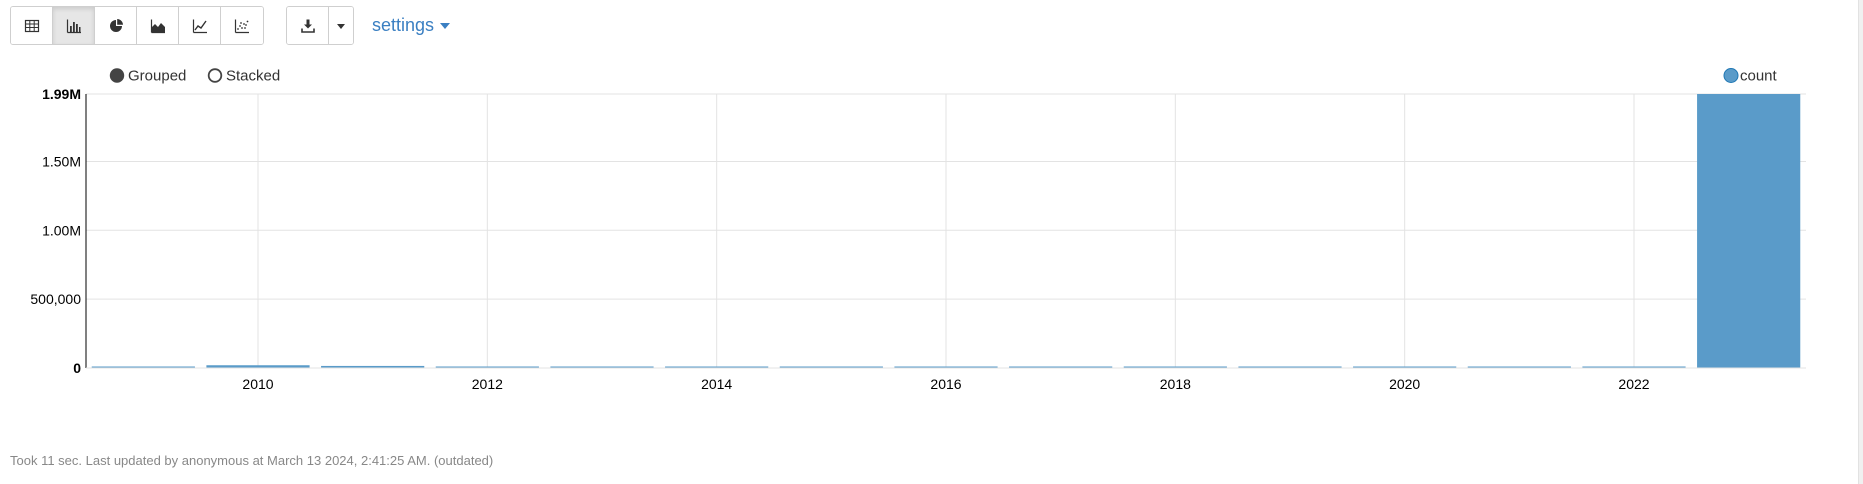 Image resolution: width=1863 pixels, height=484 pixels. I want to click on x-tick-label: 2016, so click(945, 383).